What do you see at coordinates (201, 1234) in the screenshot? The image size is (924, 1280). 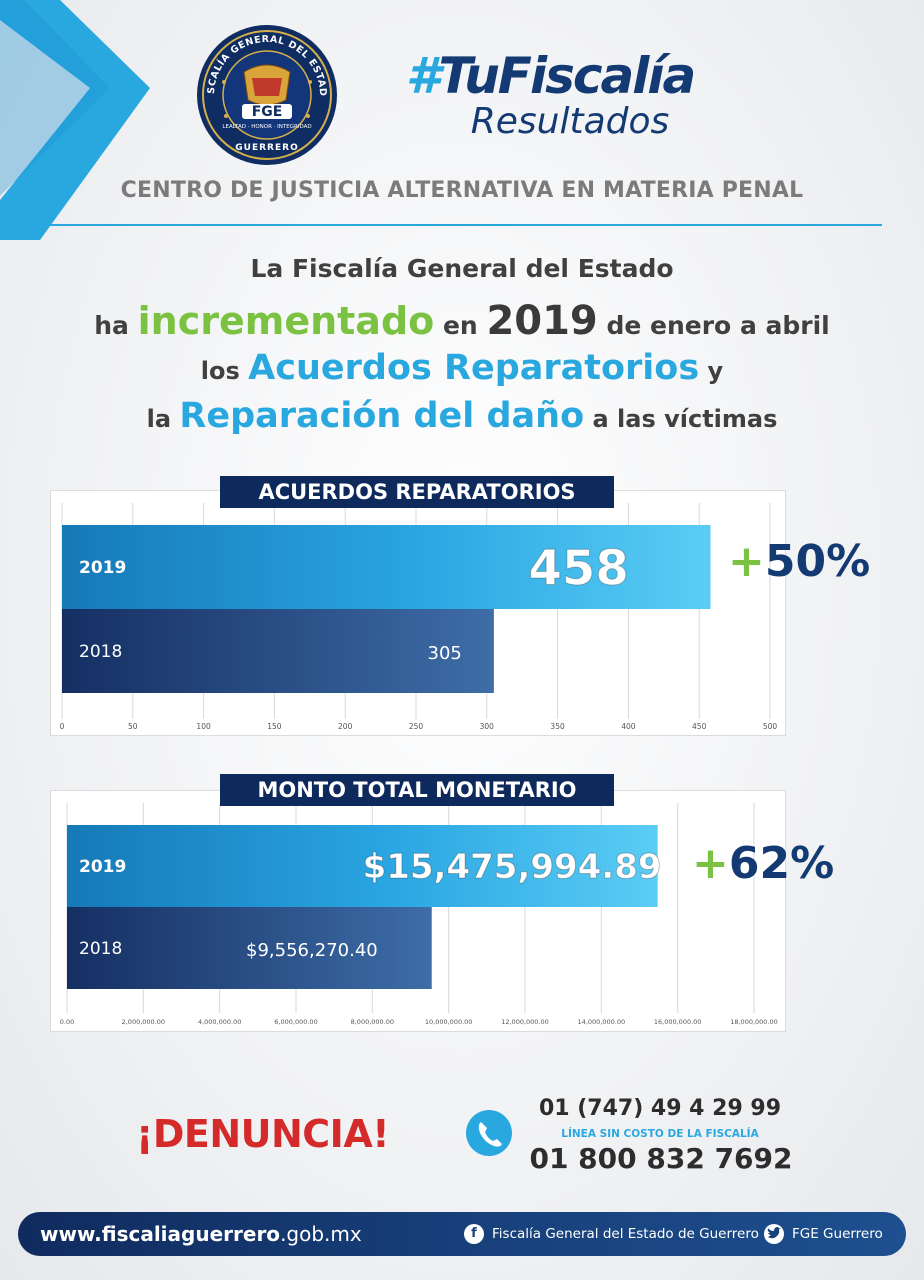 I see `website-link: www.fiscaliaguerrero.gob.mx` at bounding box center [201, 1234].